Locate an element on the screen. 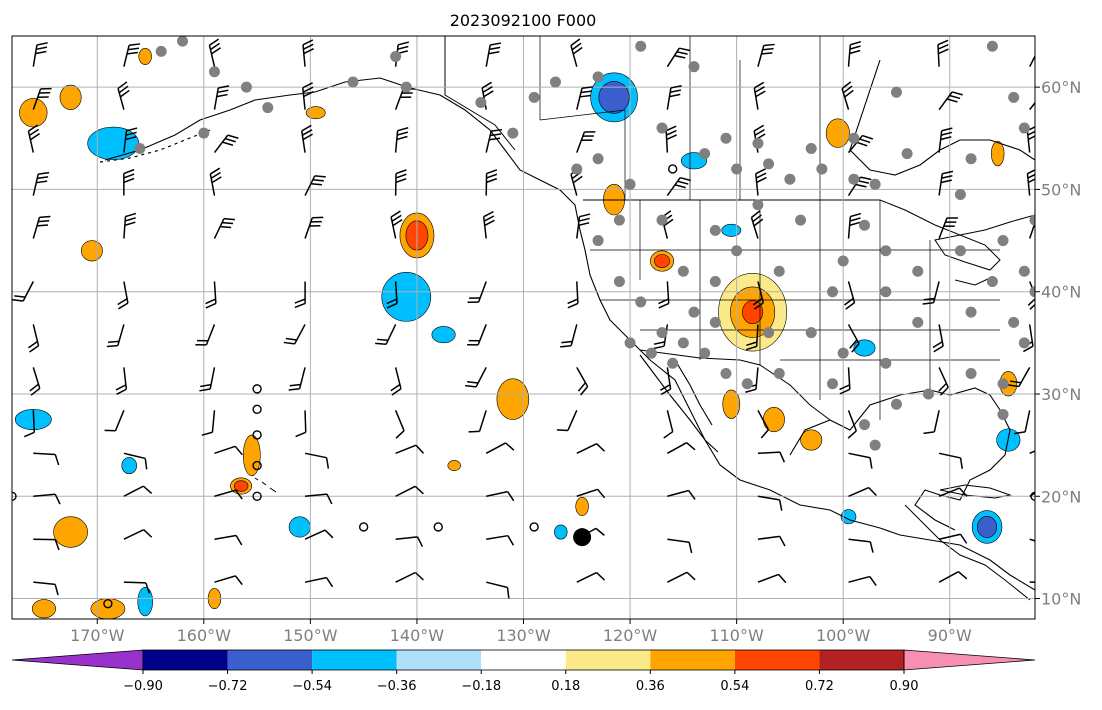 The width and height of the screenshot is (1102, 710). colorbar-tick-label: −0.54 is located at coordinates (312, 686).